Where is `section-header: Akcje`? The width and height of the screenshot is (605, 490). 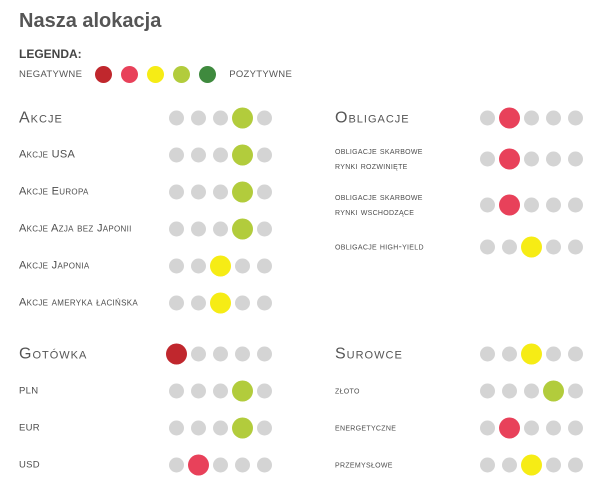 section-header: Akcje is located at coordinates (154, 118).